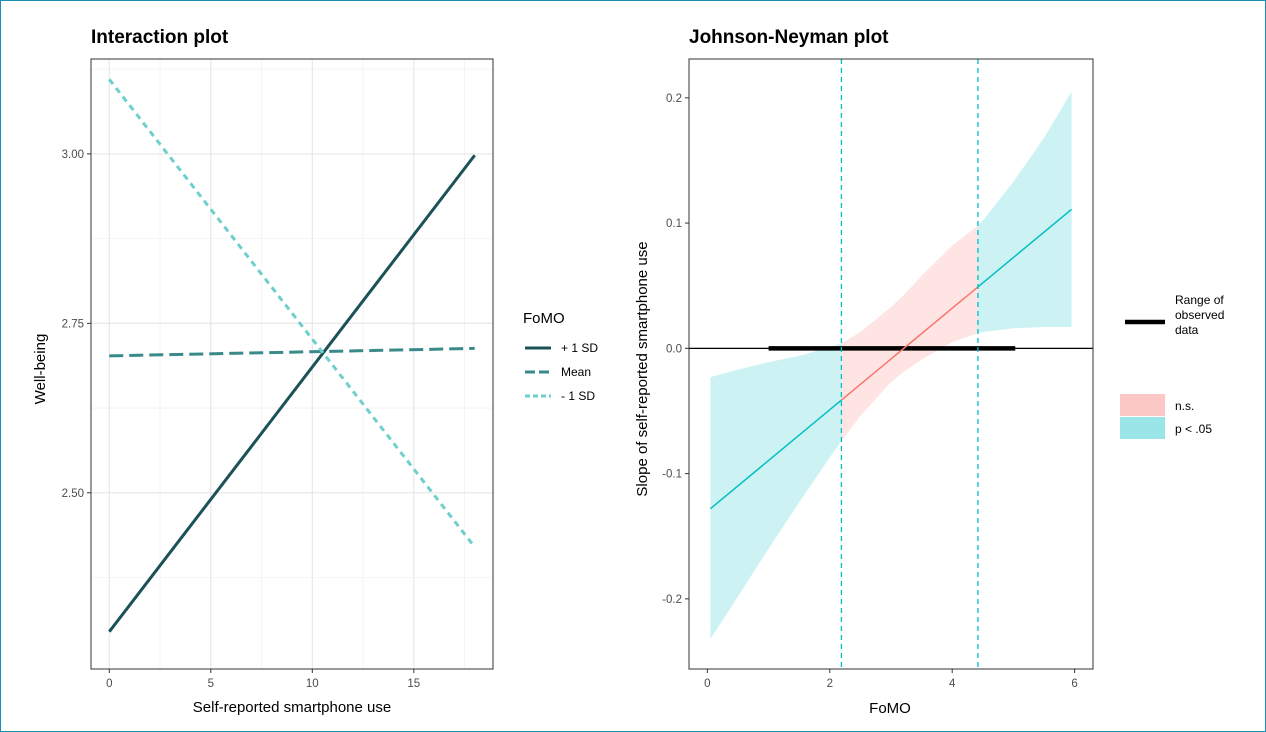 The width and height of the screenshot is (1266, 732). Describe the element at coordinates (292, 707) in the screenshot. I see `interaction-x-label: Self-reported smartphone use` at that location.